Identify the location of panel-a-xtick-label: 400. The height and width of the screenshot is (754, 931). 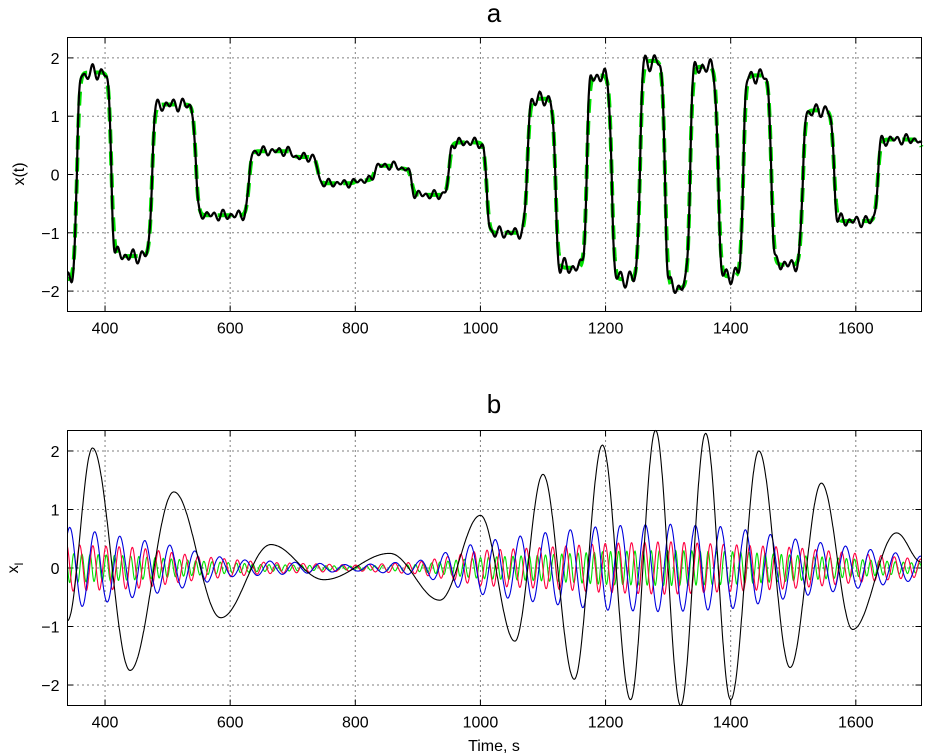
(105, 329).